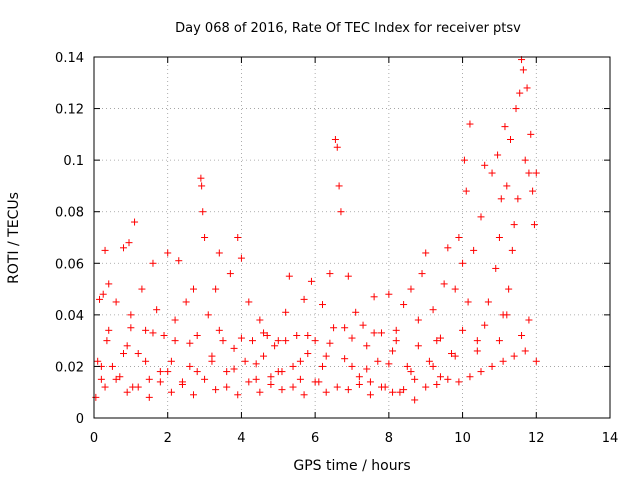 The width and height of the screenshot is (640, 480). What do you see at coordinates (69, 58) in the screenshot?
I see `y-tick-label: 0.14` at bounding box center [69, 58].